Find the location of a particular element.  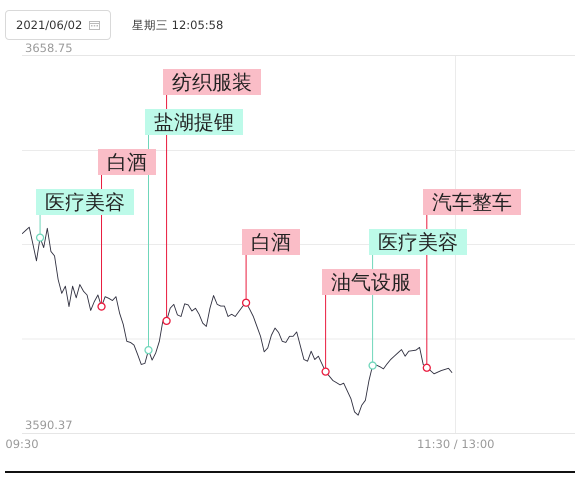

y-tick-label: 3658.75 is located at coordinates (49, 47).